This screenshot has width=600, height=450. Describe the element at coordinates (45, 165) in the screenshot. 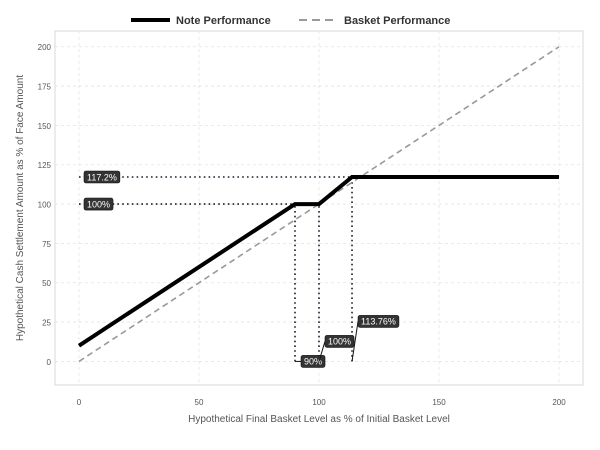

I see `y-tick-label: 125` at that location.